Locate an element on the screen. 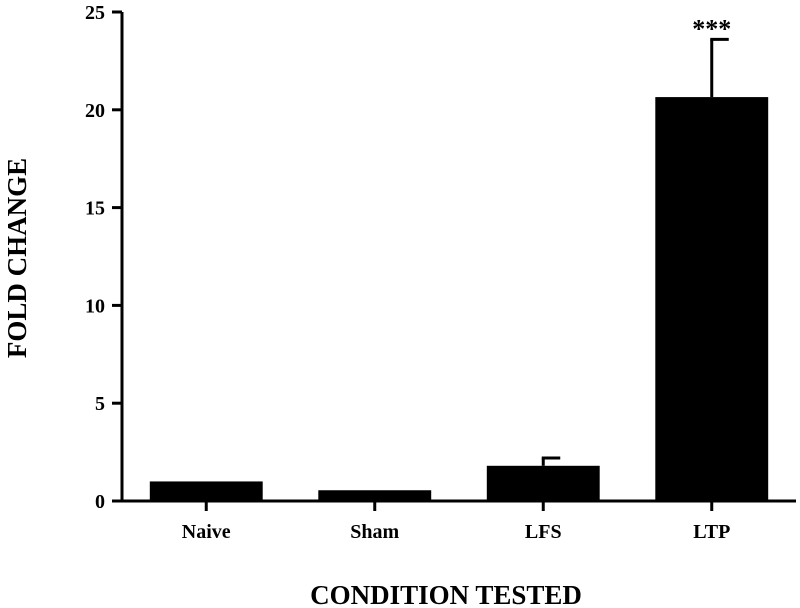  bar-ltp is located at coordinates (712, 299).